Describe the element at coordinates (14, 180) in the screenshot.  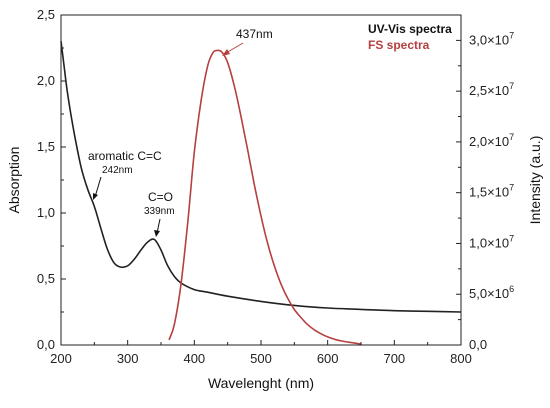
I see `y-left-axis-label: Absorption` at that location.